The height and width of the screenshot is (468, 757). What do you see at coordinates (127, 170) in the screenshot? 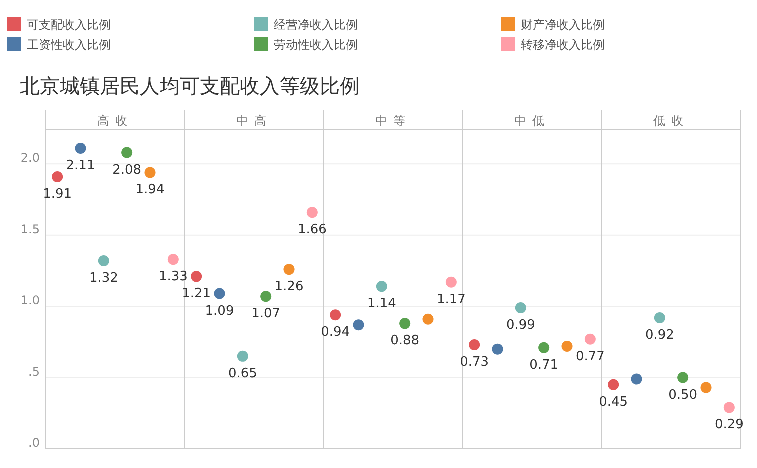
I see `data-label: 2.08` at bounding box center [127, 170].